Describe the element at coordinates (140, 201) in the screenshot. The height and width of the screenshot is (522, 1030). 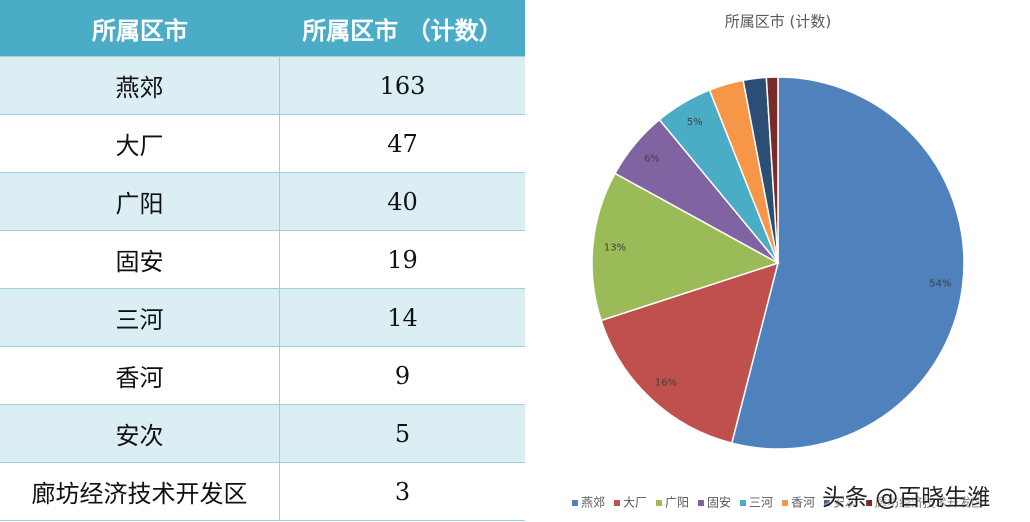
I see `table-cell: 广阳` at that location.